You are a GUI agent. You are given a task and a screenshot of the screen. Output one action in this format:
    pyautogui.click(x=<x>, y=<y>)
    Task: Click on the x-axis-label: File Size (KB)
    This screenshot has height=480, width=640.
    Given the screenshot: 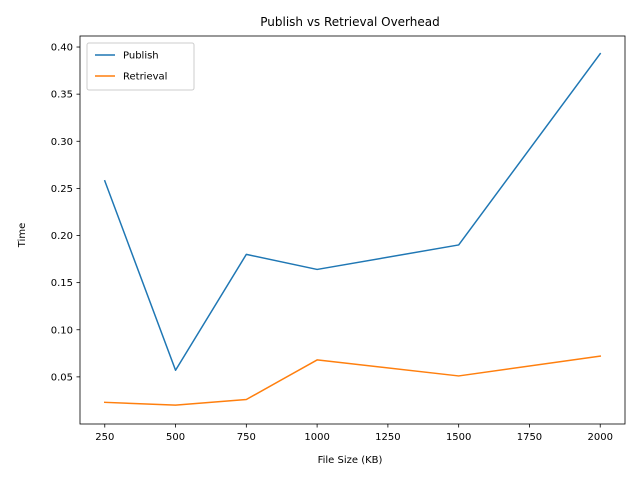 What is the action you would take?
    pyautogui.click(x=350, y=460)
    